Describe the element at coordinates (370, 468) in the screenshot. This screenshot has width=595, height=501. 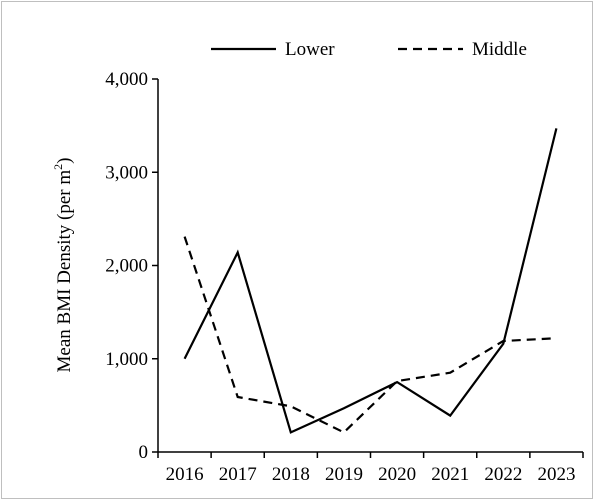
I see `x-axis-ticks: 2016 2017 2018 2019 2020 2021 2022 2023` at that location.